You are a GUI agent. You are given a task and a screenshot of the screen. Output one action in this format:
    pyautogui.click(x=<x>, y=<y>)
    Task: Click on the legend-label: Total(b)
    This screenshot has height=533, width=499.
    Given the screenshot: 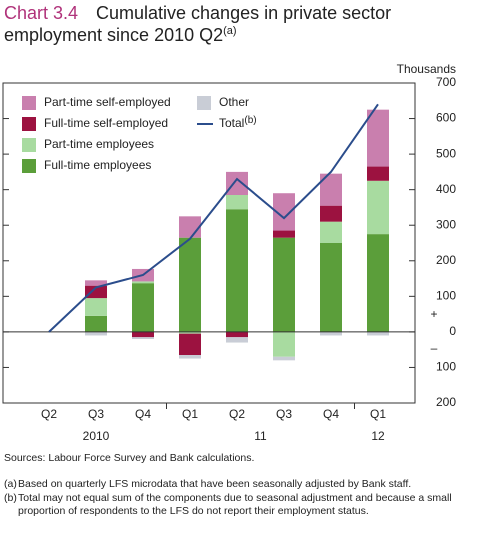 What is the action you would take?
    pyautogui.click(x=238, y=123)
    